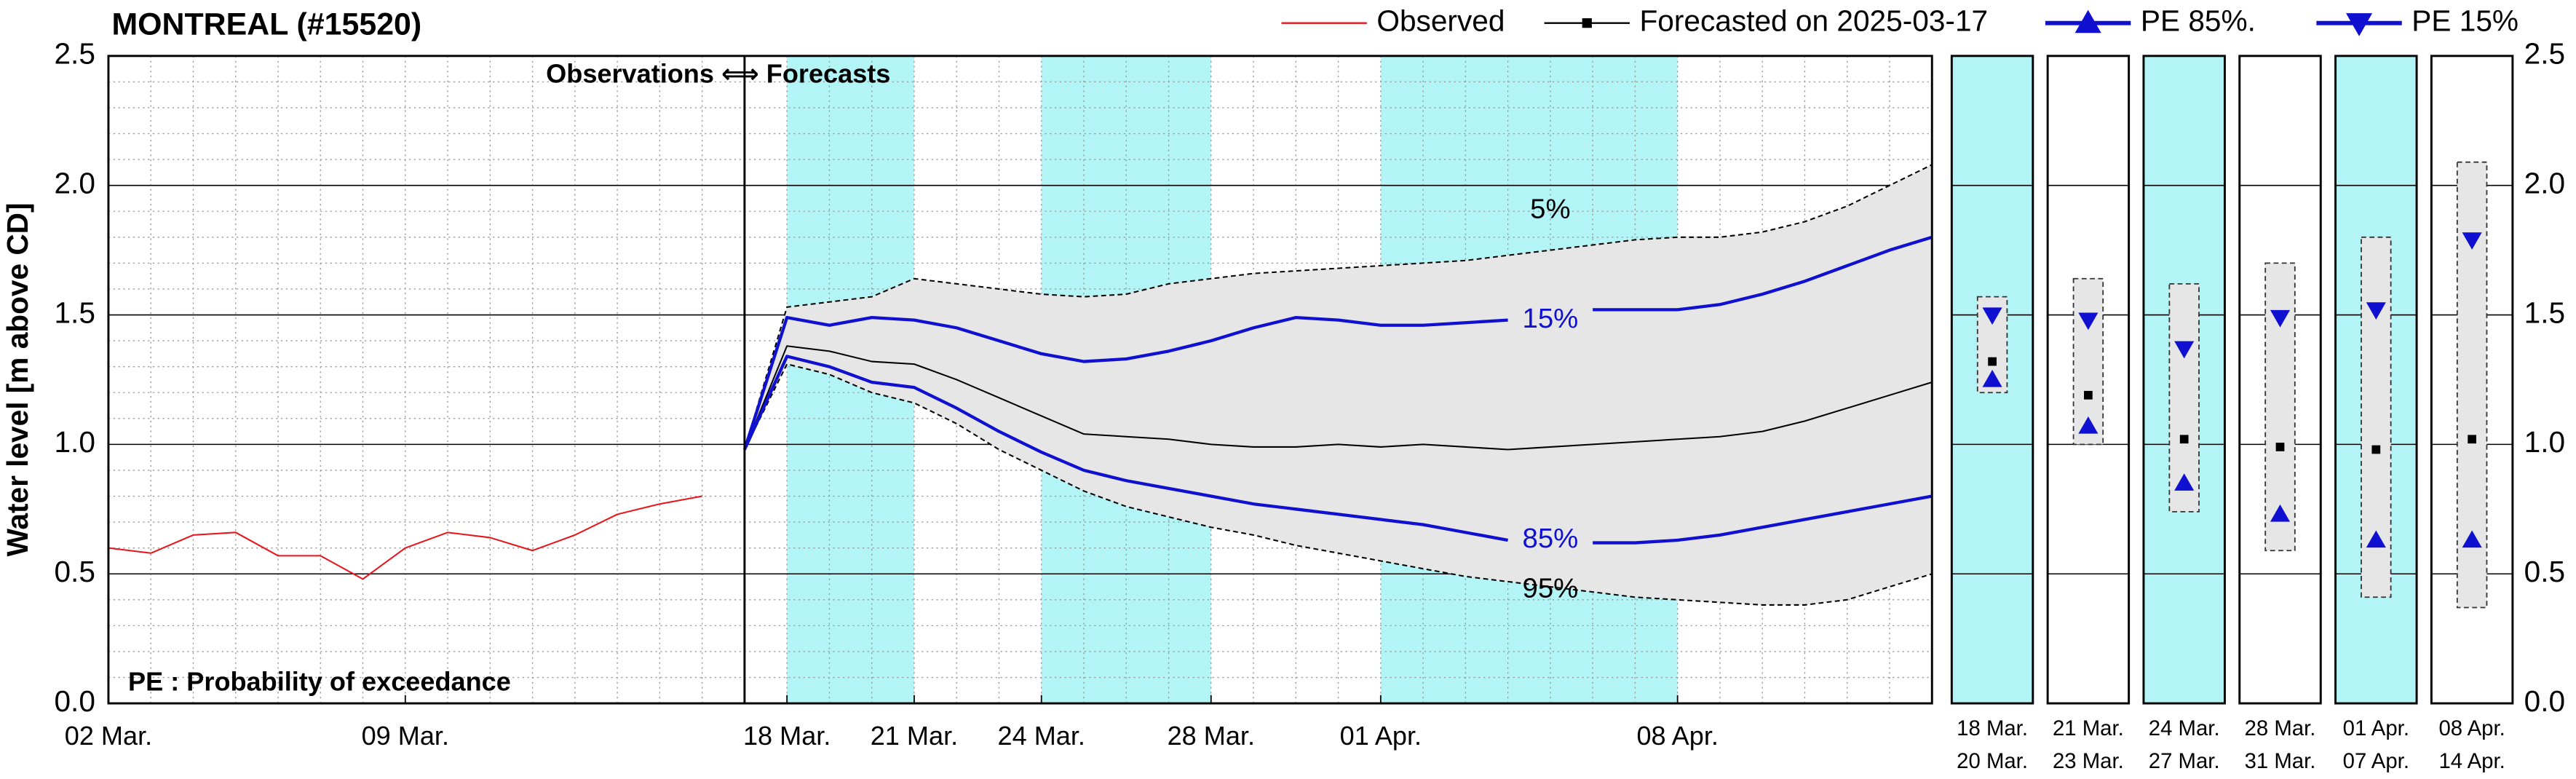 This screenshot has width=2576, height=779. Describe the element at coordinates (2544, 701) in the screenshot. I see `y2-tick-label: 0.0` at that location.